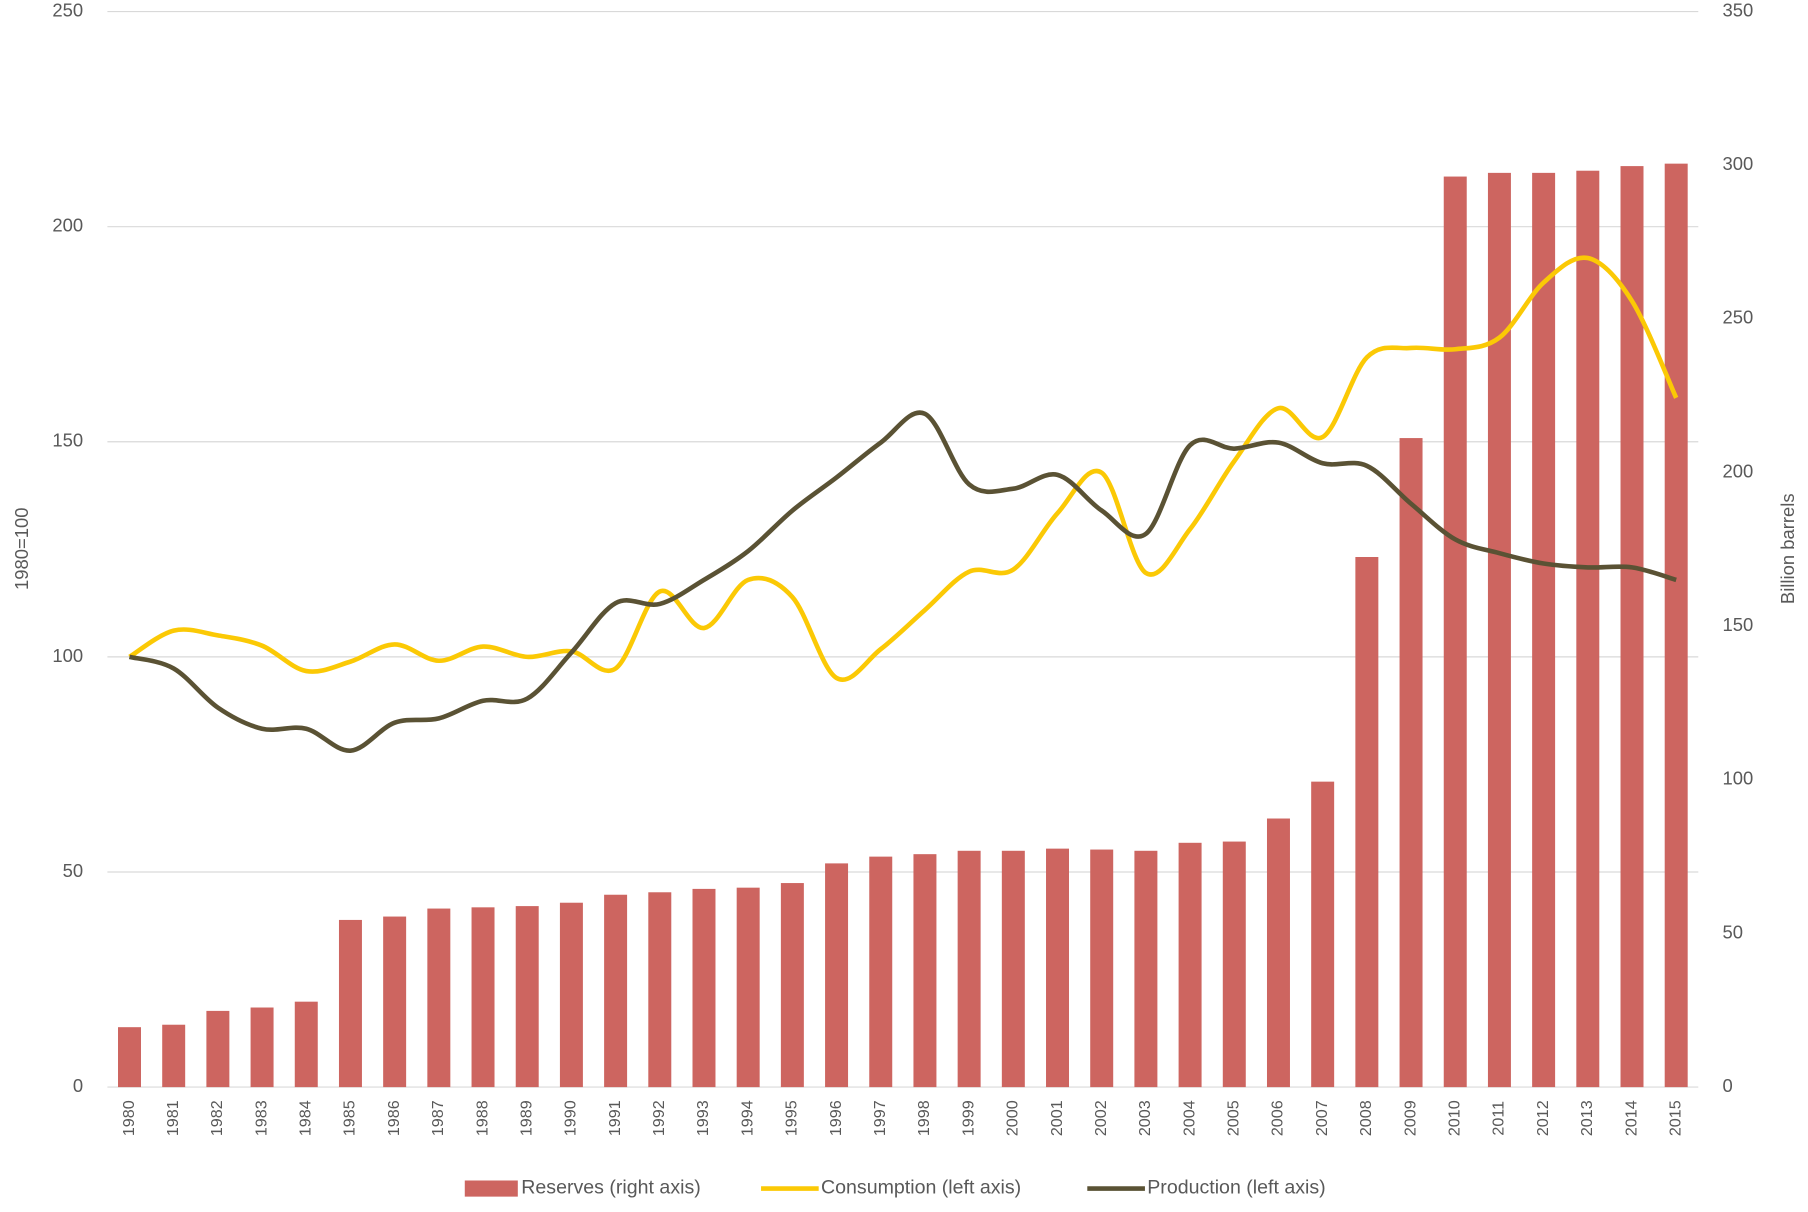  I want to click on x-tick-label: 2007, so click(1322, 1118).